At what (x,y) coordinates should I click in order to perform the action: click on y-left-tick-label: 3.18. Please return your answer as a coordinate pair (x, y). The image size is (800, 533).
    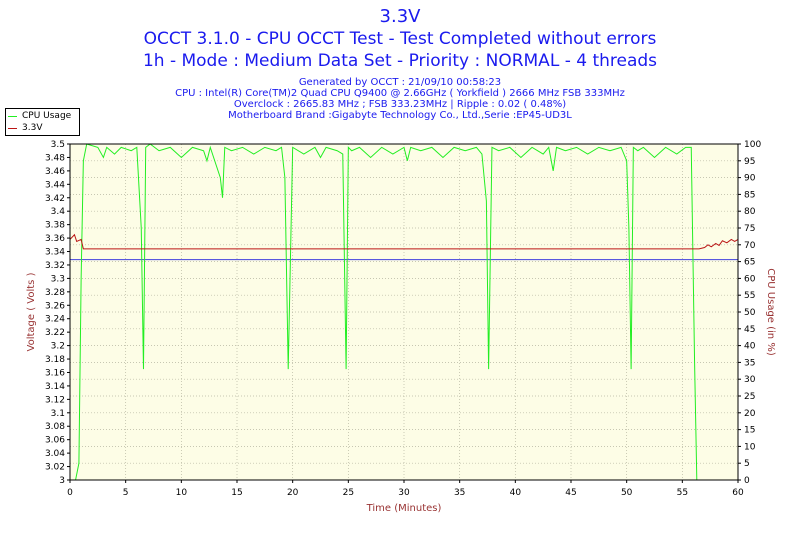
    Looking at the image, I should click on (55, 360).